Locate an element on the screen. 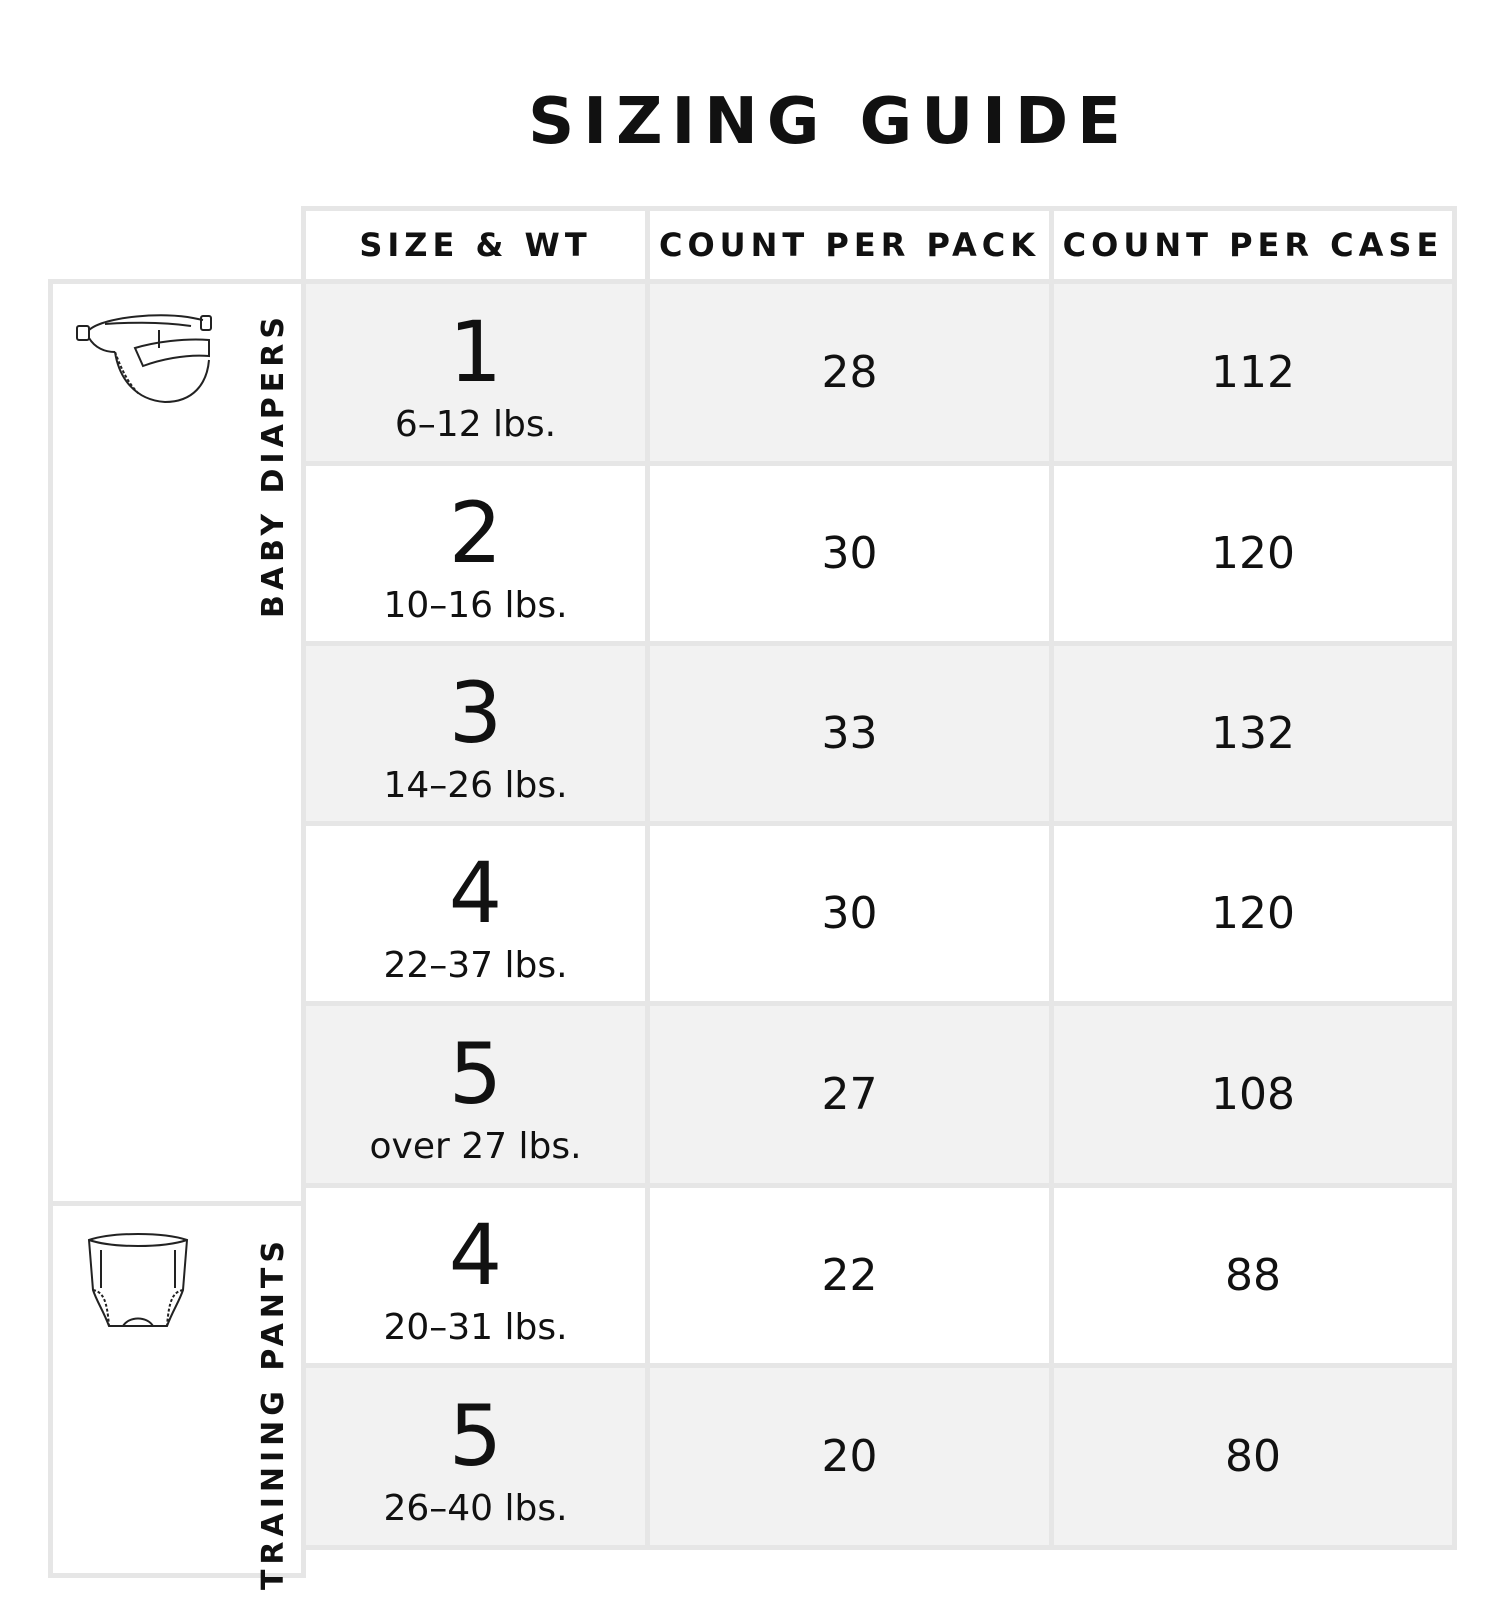 The image size is (1500, 1616). count-per-case: 112 is located at coordinates (1253, 372).